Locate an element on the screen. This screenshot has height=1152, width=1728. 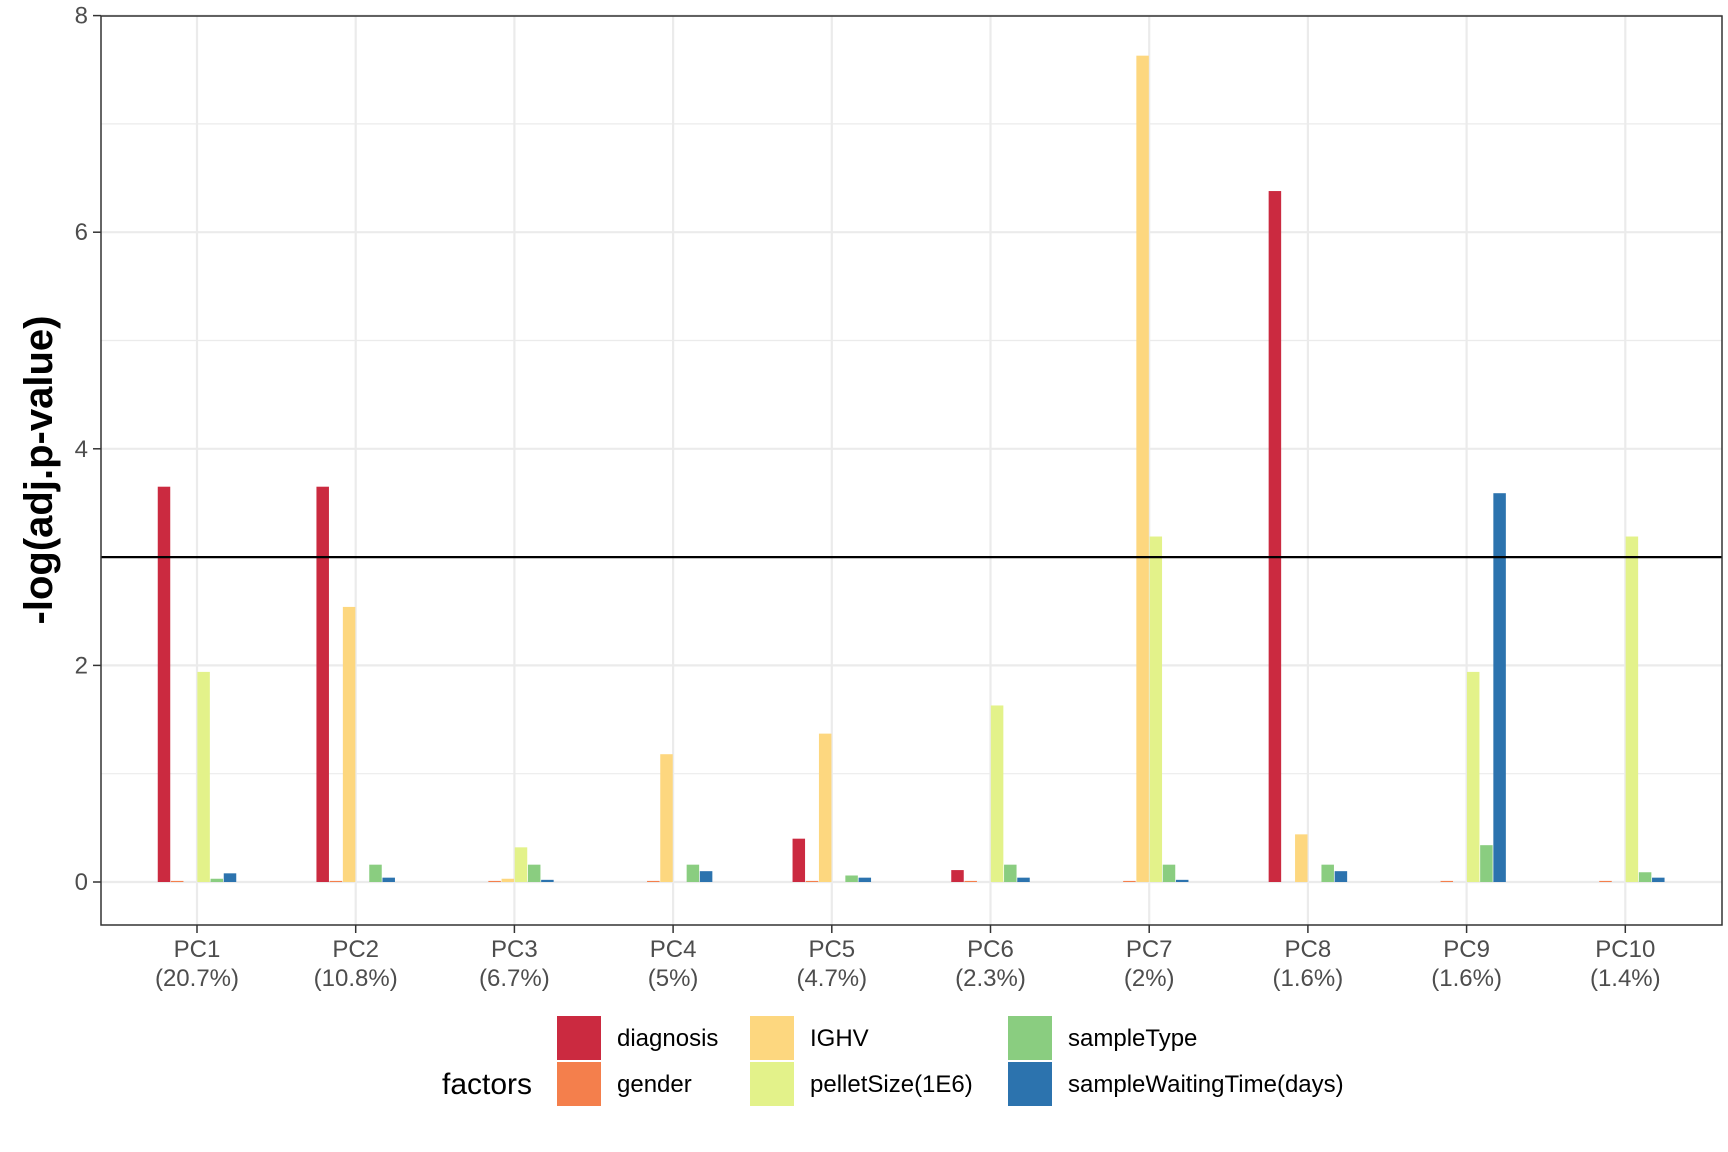
bar-gender-PC1 is located at coordinates (177, 881).